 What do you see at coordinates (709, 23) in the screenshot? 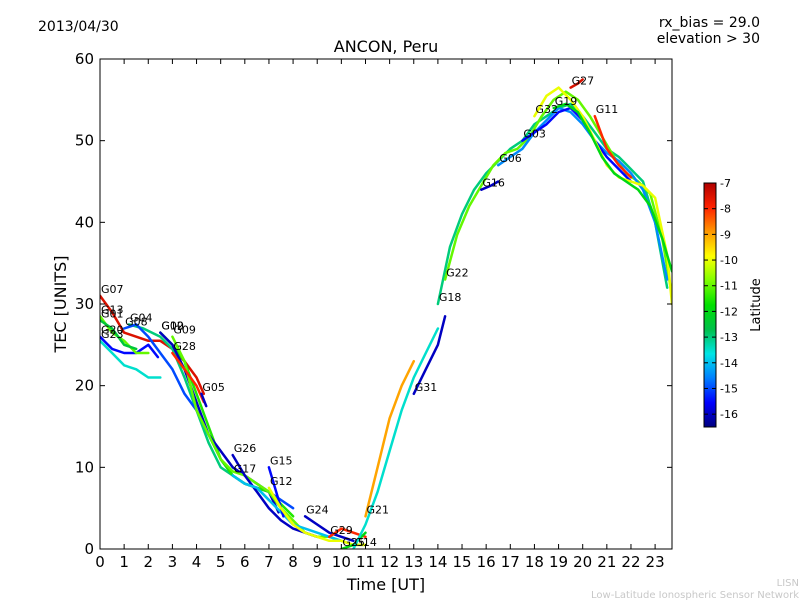
I see `rx-bias-label: rx_bias = 29.0` at bounding box center [709, 23].